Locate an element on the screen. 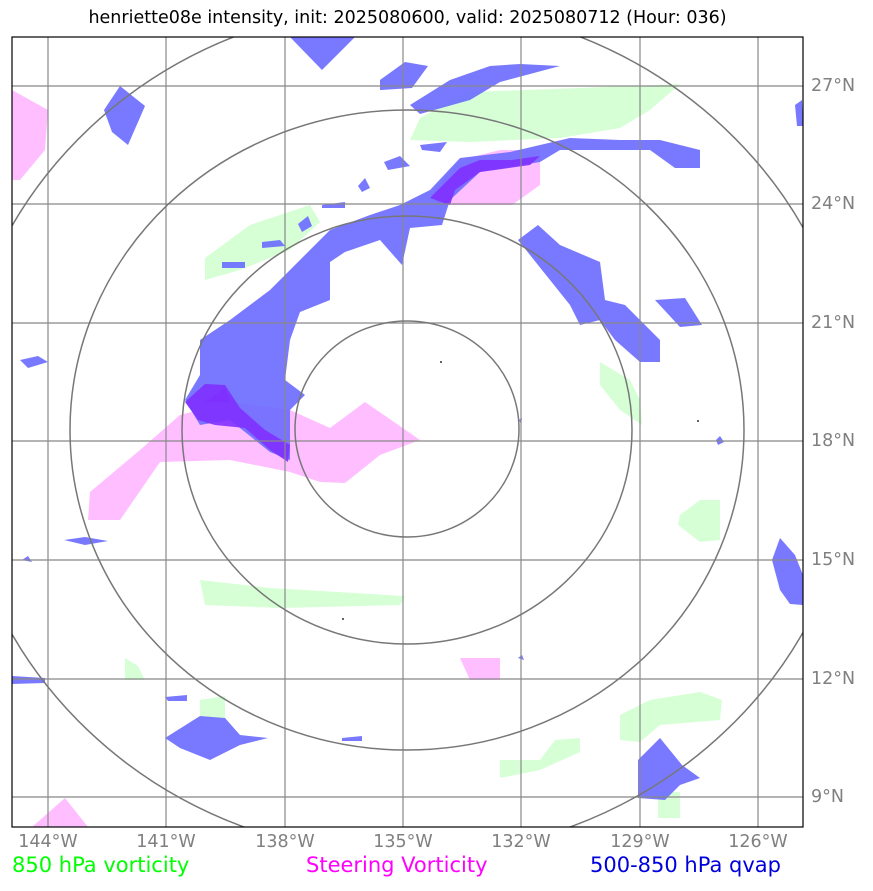 This screenshot has width=873, height=891. latitude-label: 24°N is located at coordinates (833, 204).